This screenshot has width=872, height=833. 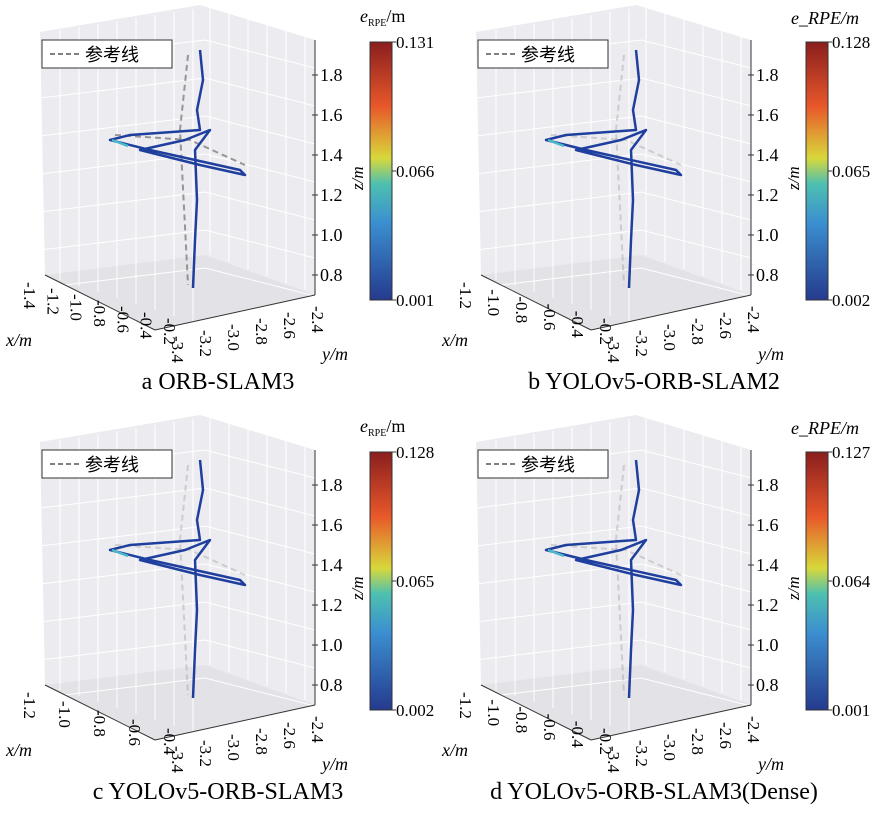 I want to click on panel-caption: b YOLOv5-ORB-SLAM2, so click(x=654, y=382).